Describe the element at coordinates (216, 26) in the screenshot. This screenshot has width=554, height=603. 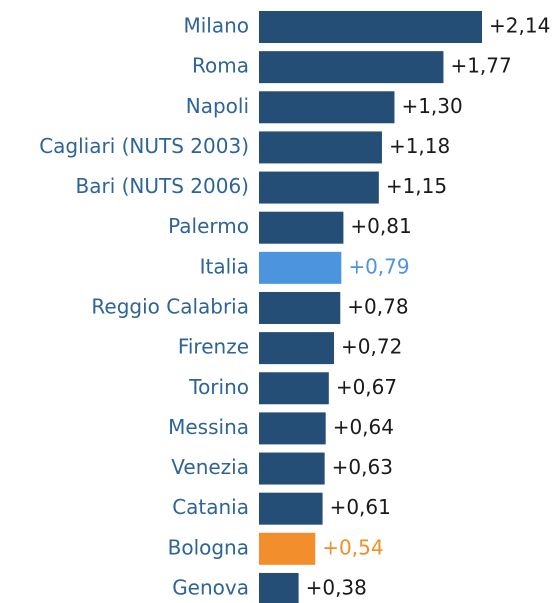
I see `category-label: Milano` at that location.